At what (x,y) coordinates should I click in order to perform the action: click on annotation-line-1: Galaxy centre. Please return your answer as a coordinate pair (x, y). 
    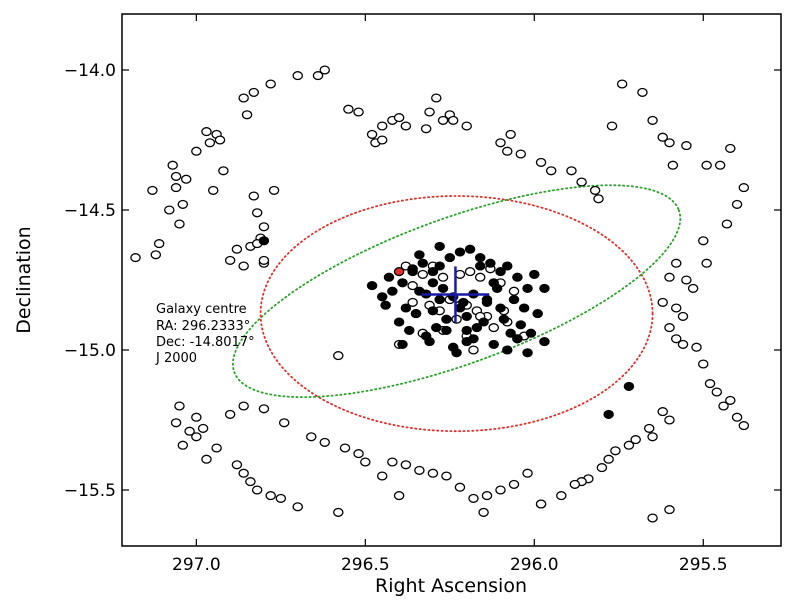
    Looking at the image, I should click on (201, 309).